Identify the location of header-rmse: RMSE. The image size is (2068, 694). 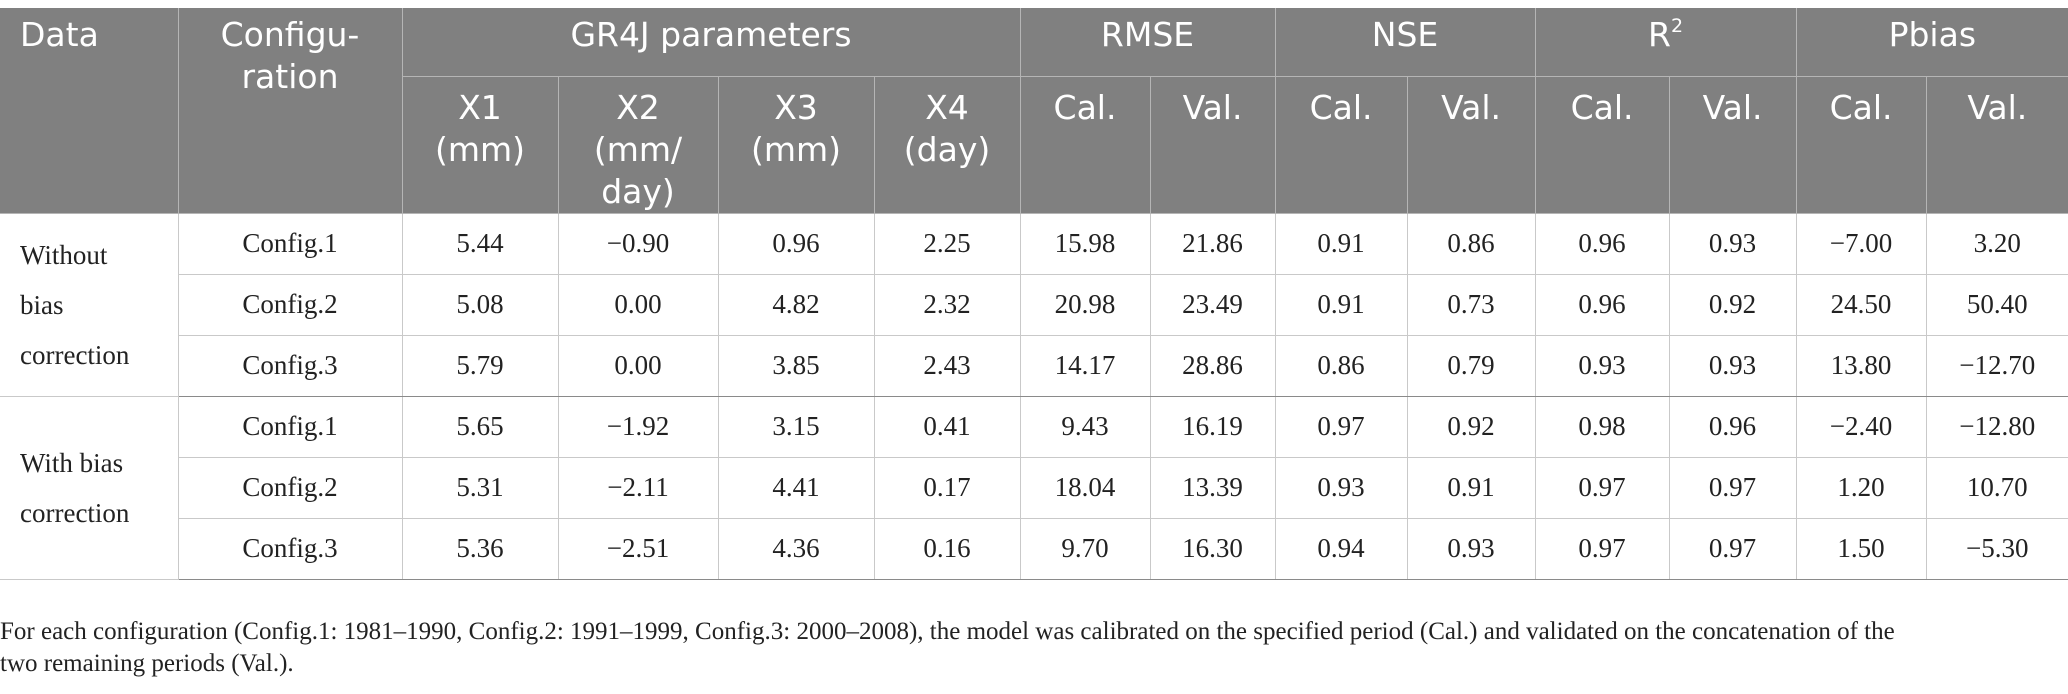
(1148, 42).